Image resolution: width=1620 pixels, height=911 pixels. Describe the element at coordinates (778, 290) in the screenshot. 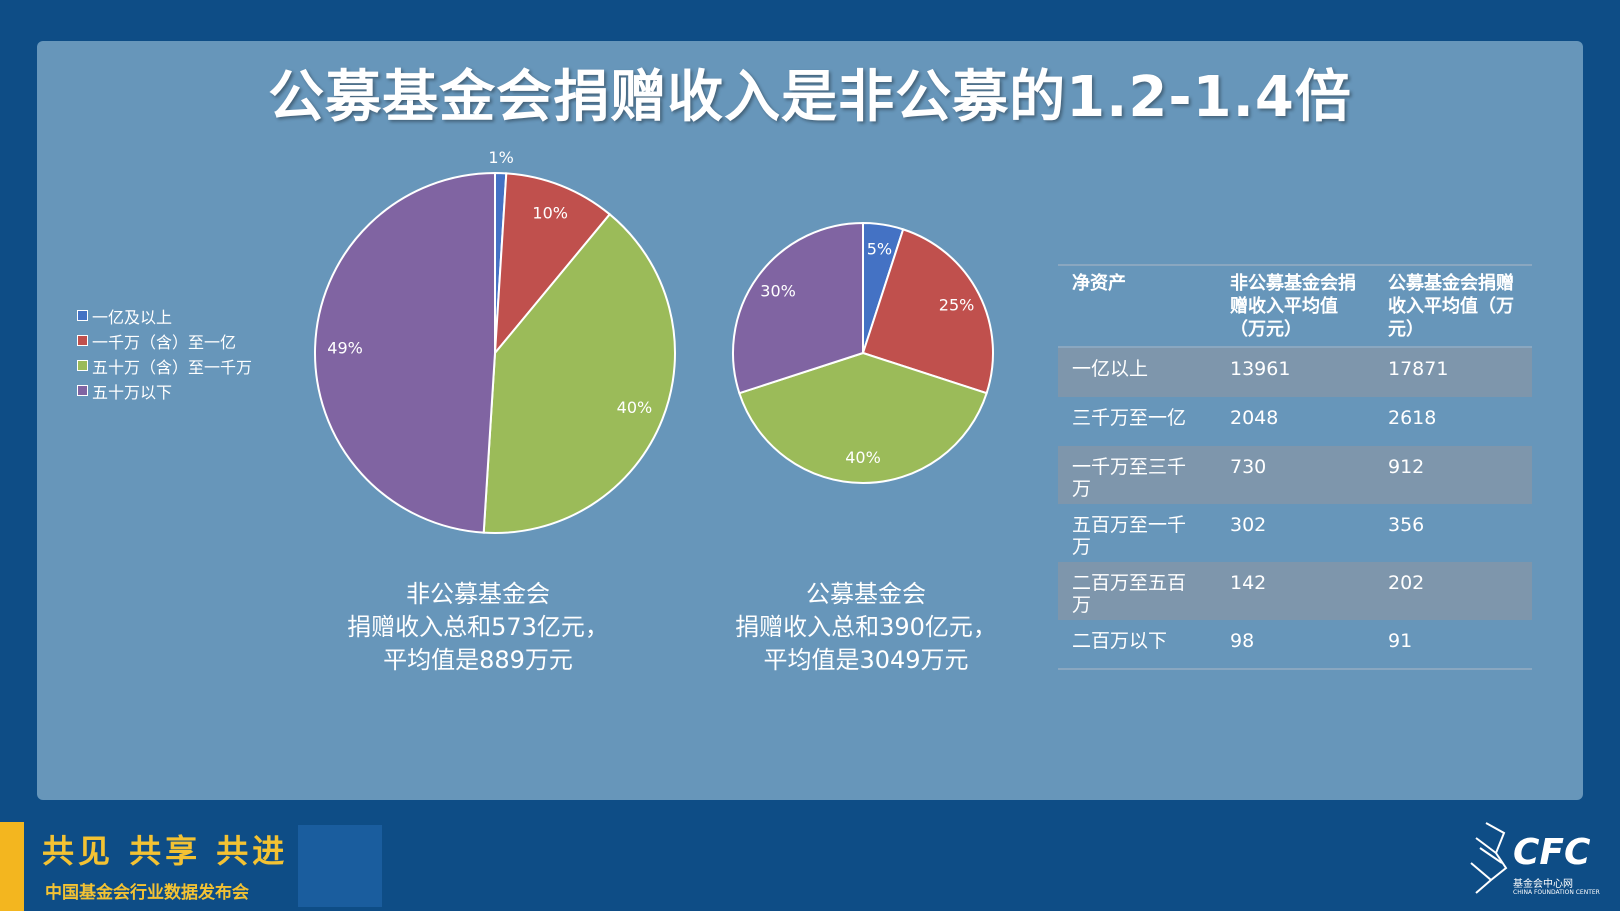

I see `pie-data-label: 30%` at that location.